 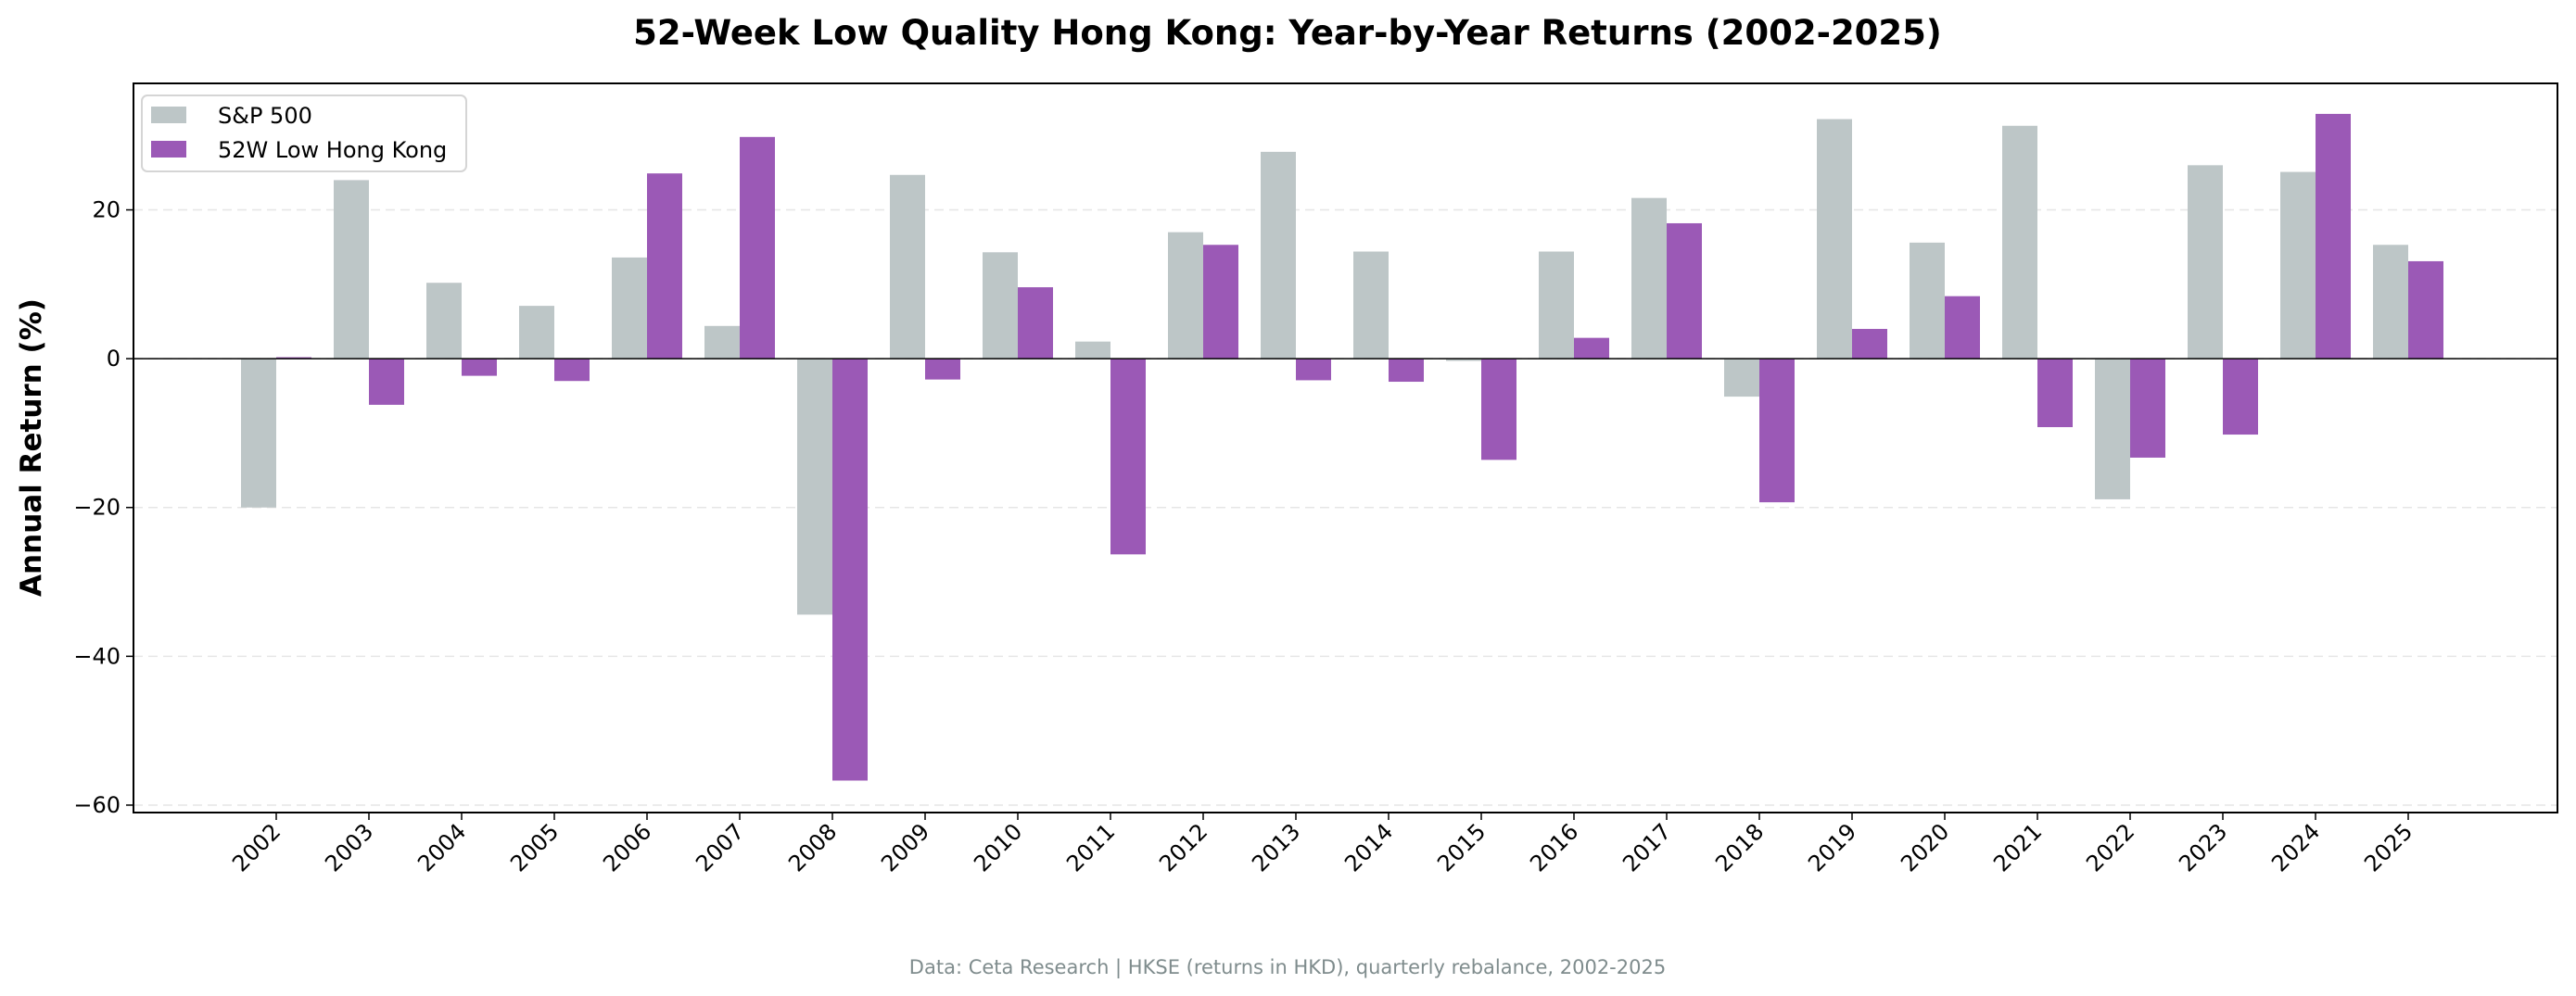 I want to click on legend-box, so click(x=304, y=133).